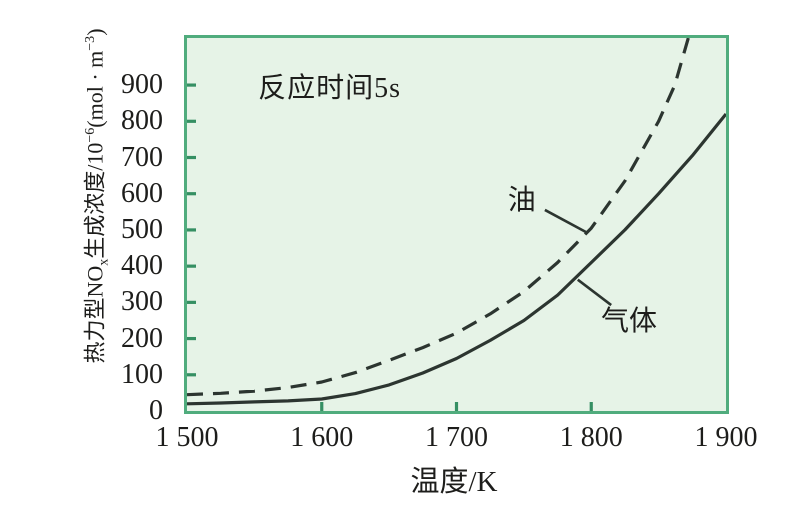 The height and width of the screenshot is (523, 800). Describe the element at coordinates (142, 157) in the screenshot. I see `y-tick-label: 700` at that location.